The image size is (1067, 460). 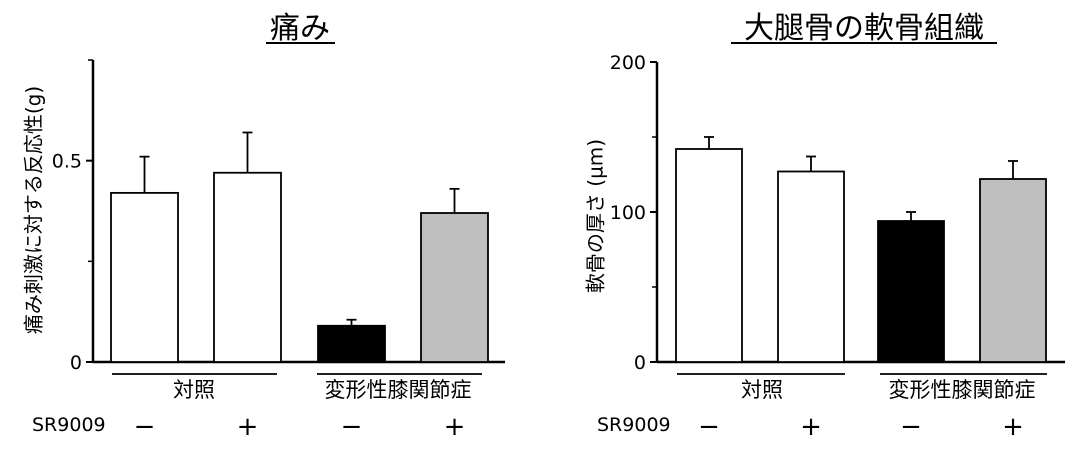 What do you see at coordinates (300, 28) in the screenshot?
I see `chart-title: 痛み` at bounding box center [300, 28].